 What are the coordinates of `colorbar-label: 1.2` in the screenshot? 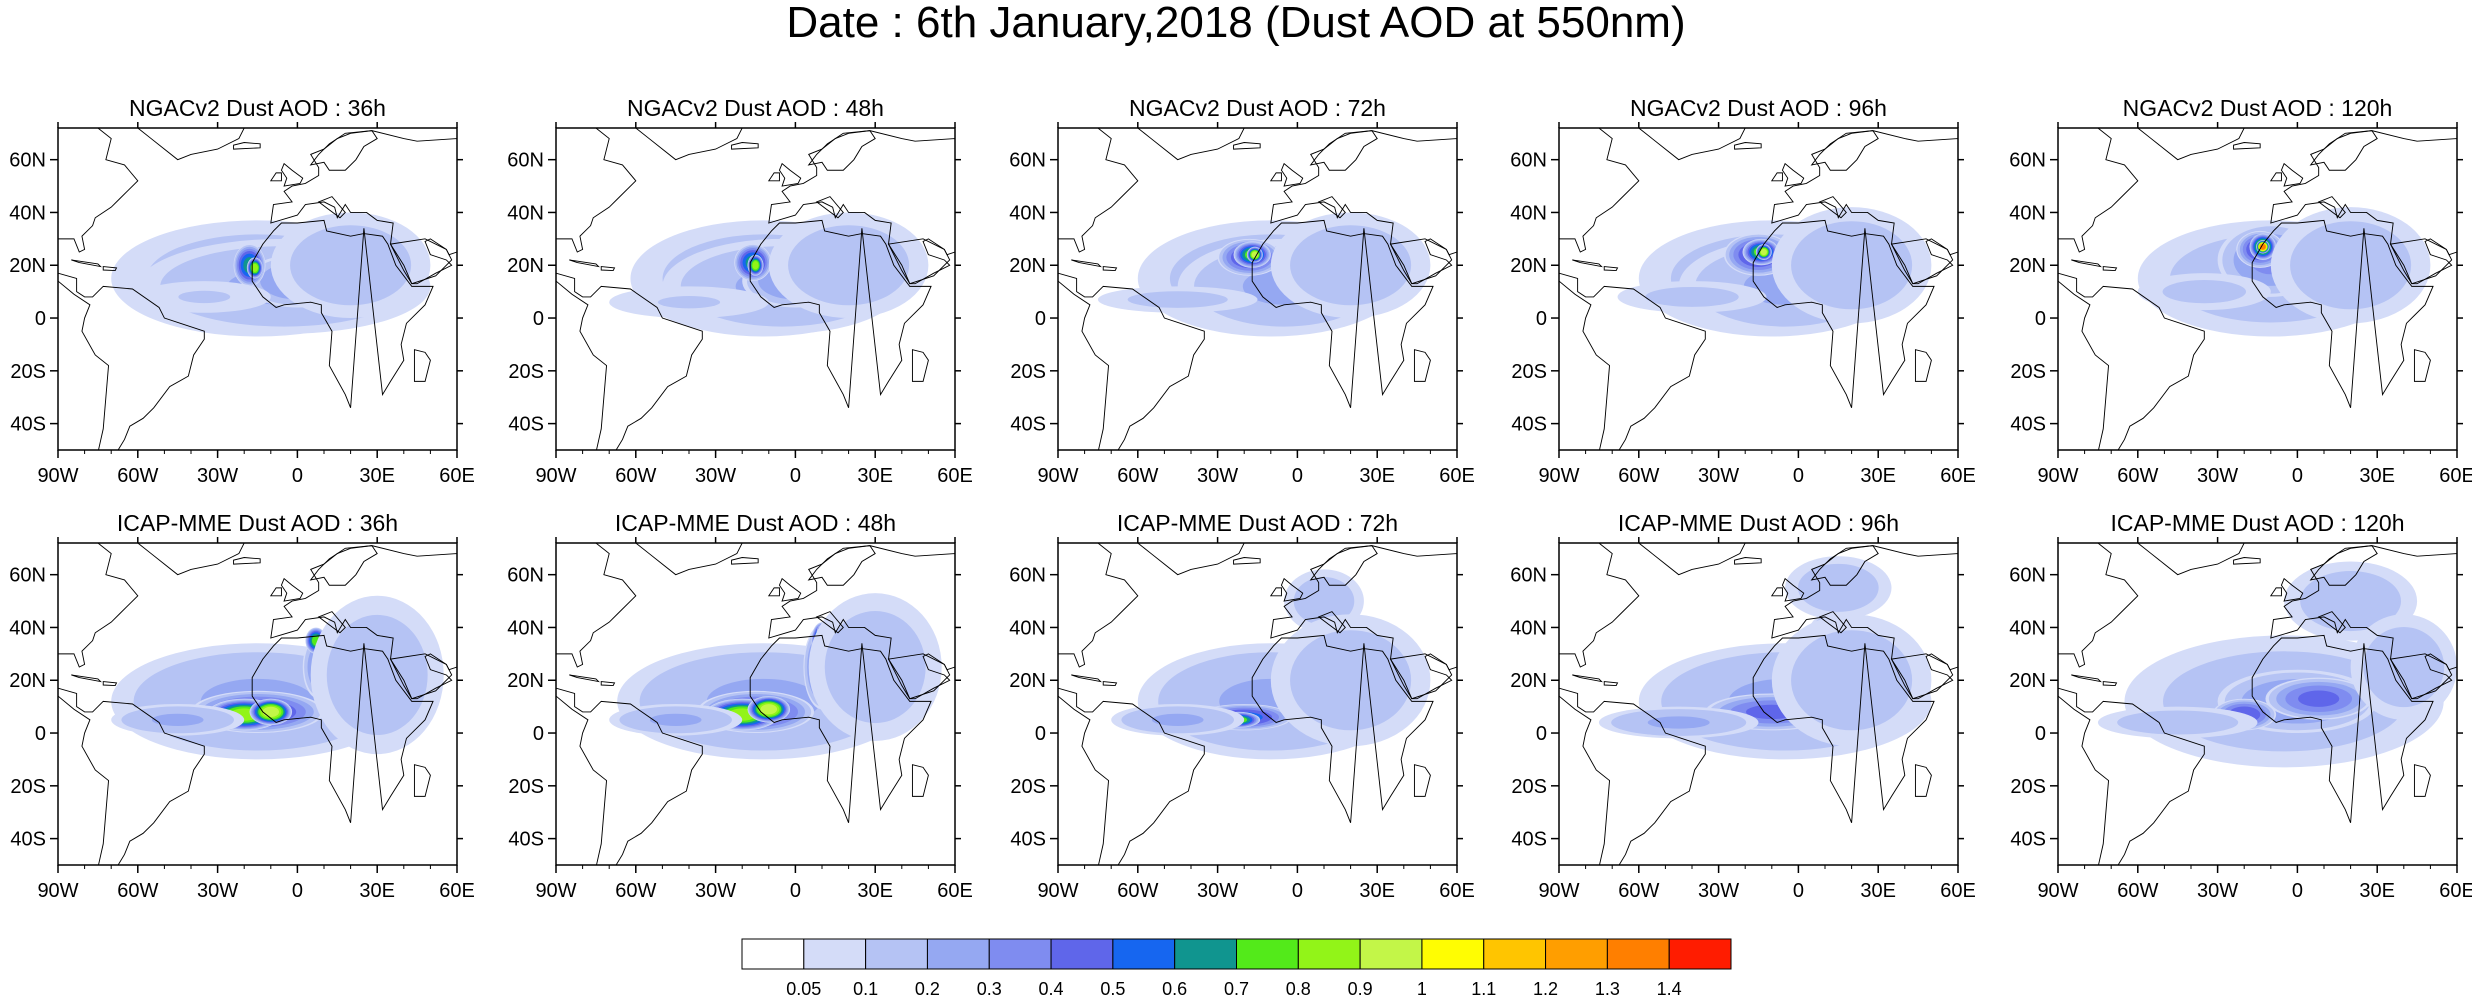 It's located at (1545, 987).